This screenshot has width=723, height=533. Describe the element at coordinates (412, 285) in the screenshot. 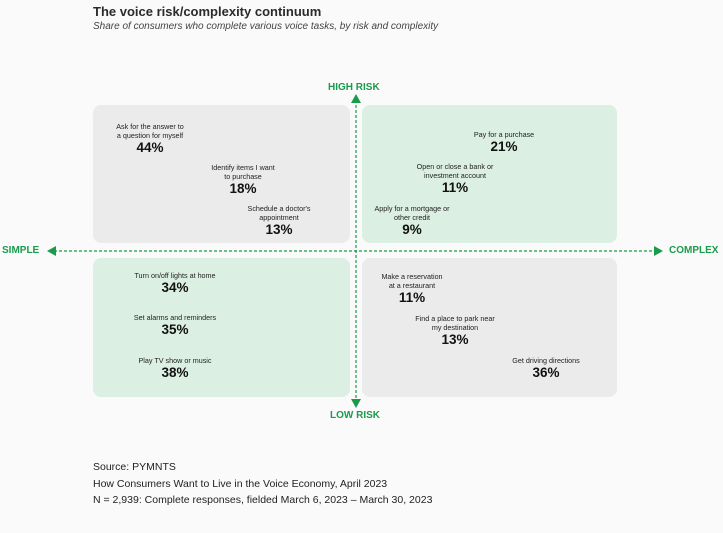

I see `task-label: at a restaurant` at that location.